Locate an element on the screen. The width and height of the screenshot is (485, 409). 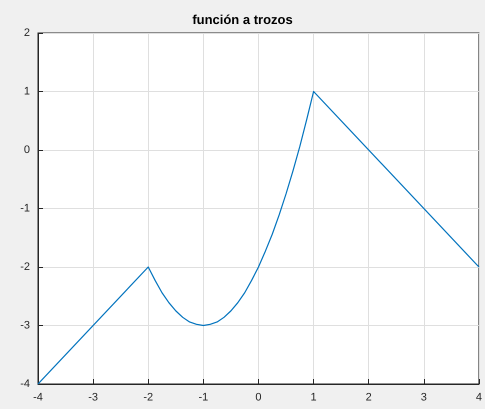
x-tick-label: -3 is located at coordinates (93, 398).